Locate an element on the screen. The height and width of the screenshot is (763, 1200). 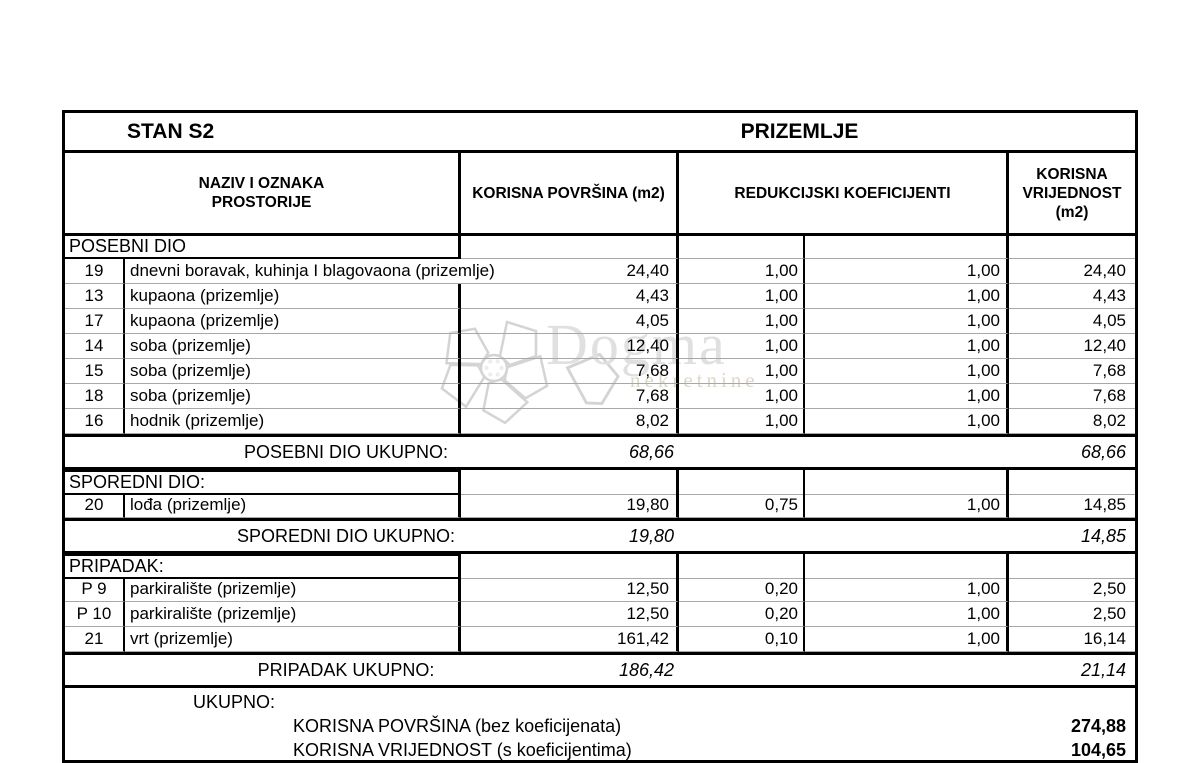
room-coefficient-1: 0,75 is located at coordinates (742, 505).